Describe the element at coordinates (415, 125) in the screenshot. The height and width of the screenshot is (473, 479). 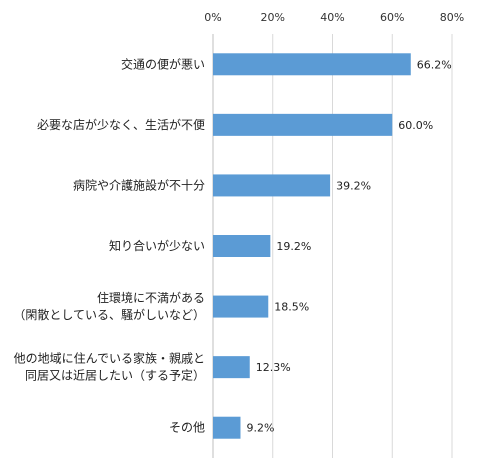
I see `data-label: 60.0%` at that location.